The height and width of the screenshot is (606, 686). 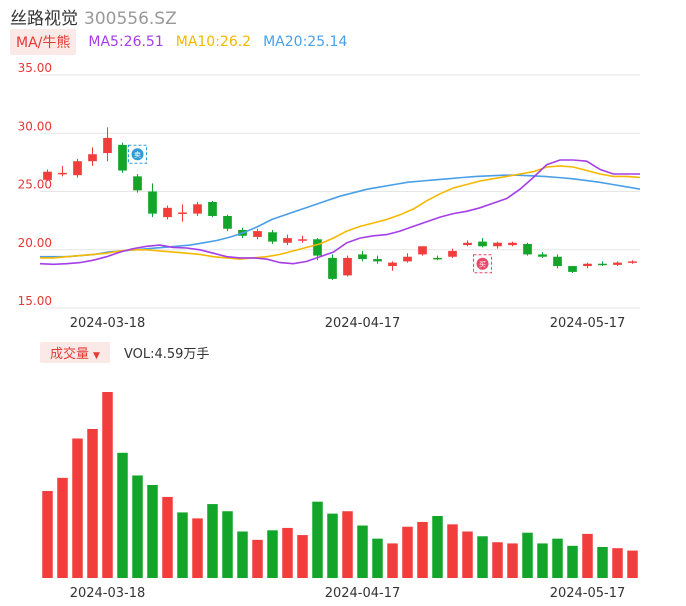 What do you see at coordinates (179, 42) in the screenshot?
I see `ma-legend: MA/牛熊 MA5:26.51 MA10:26.2 MA20:25.14` at bounding box center [179, 42].